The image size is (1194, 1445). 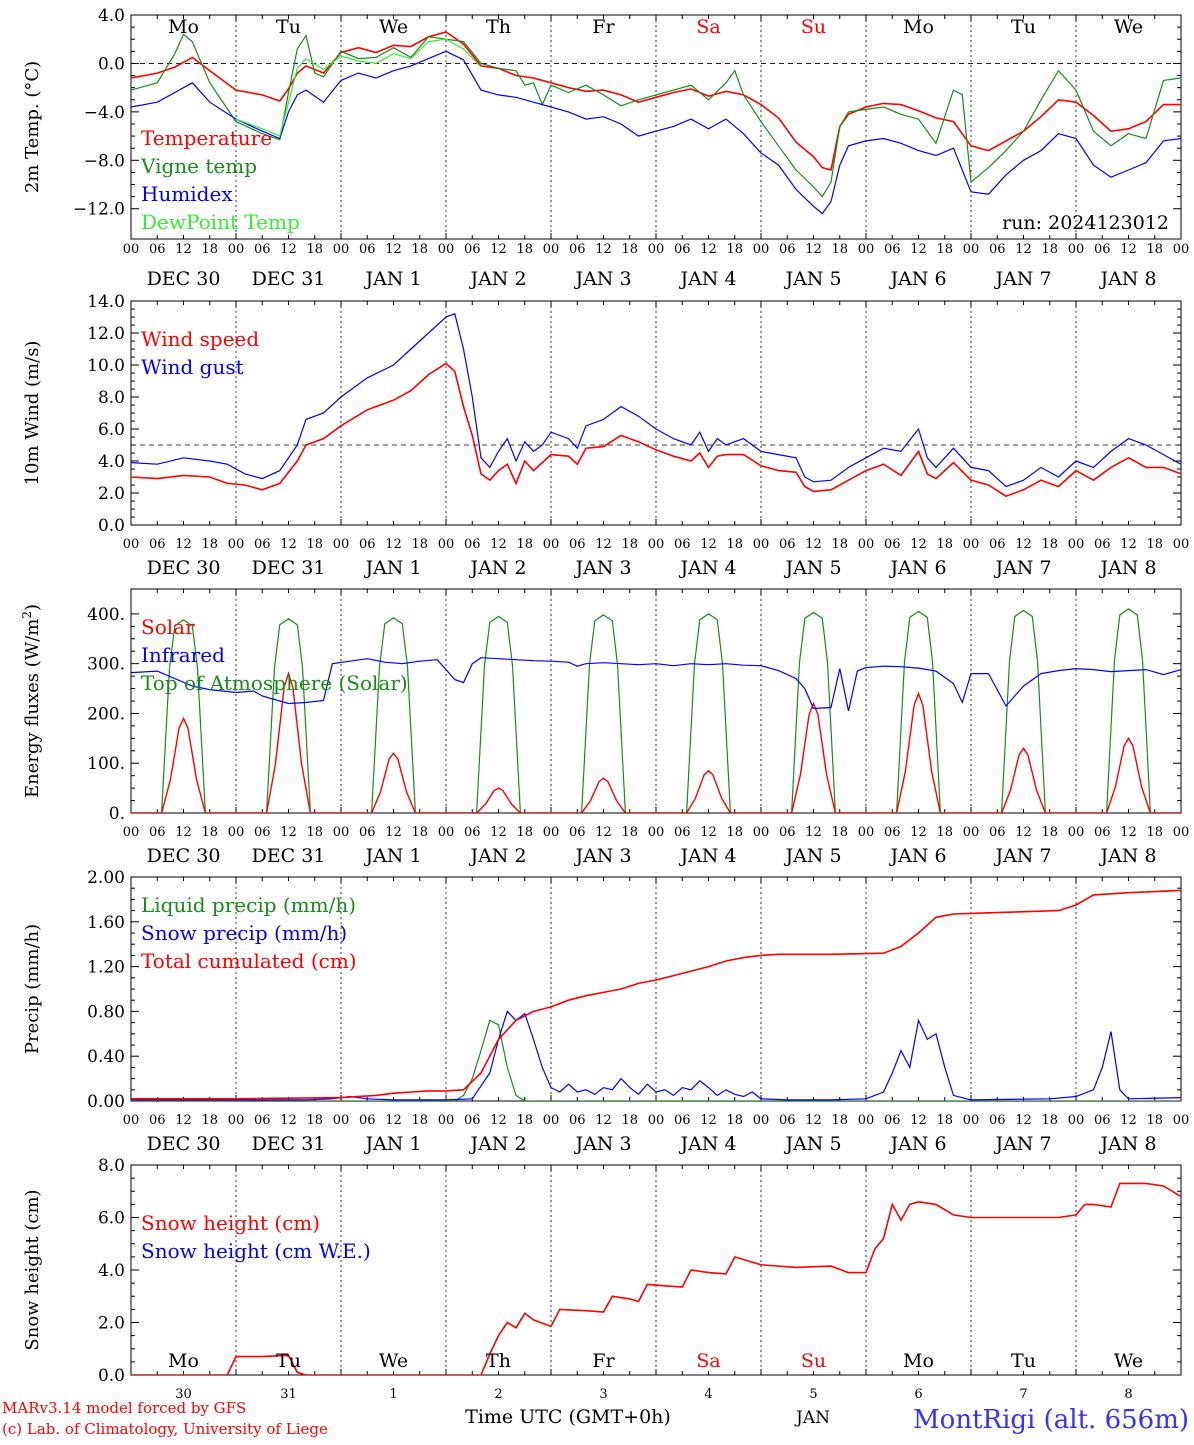 What do you see at coordinates (707, 856) in the screenshot?
I see `energy-date-label: JAN 4` at bounding box center [707, 856].